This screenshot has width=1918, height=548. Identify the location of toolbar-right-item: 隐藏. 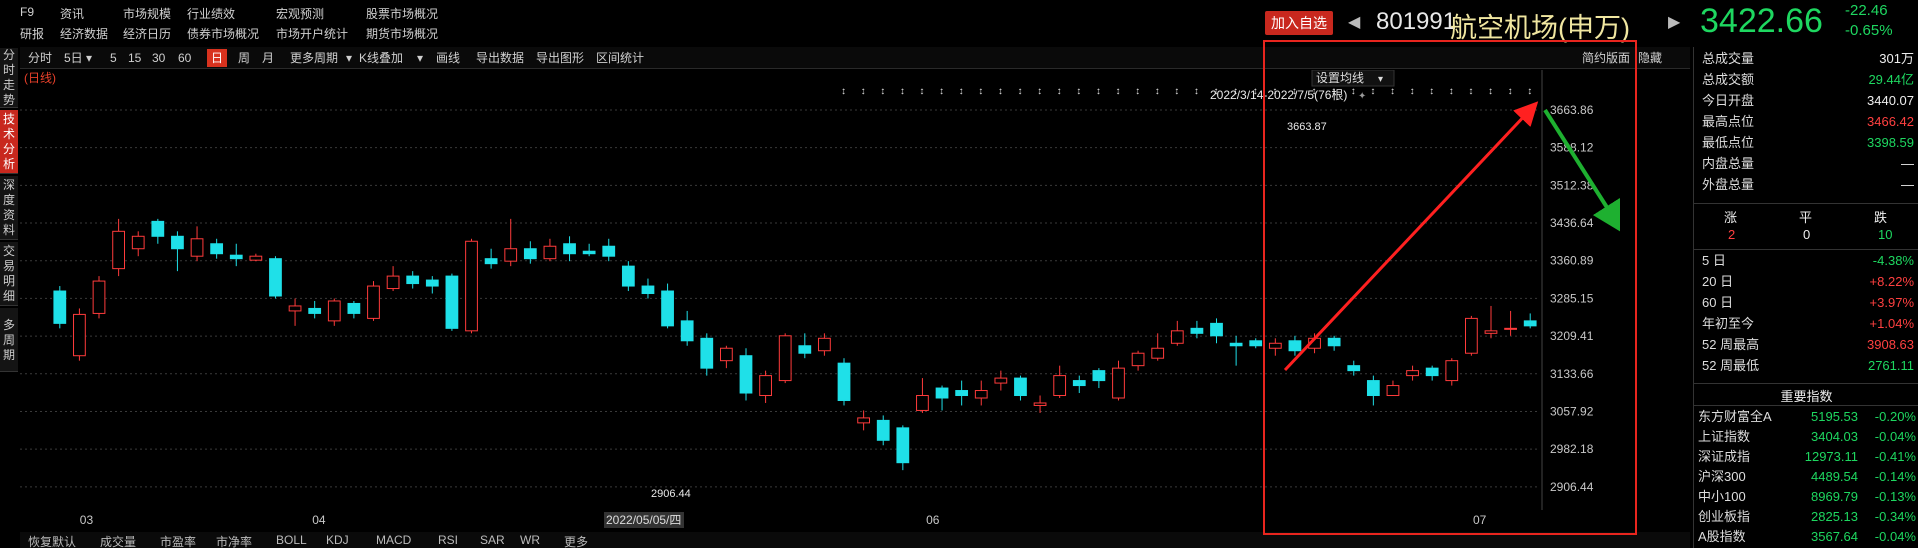
(1650, 58).